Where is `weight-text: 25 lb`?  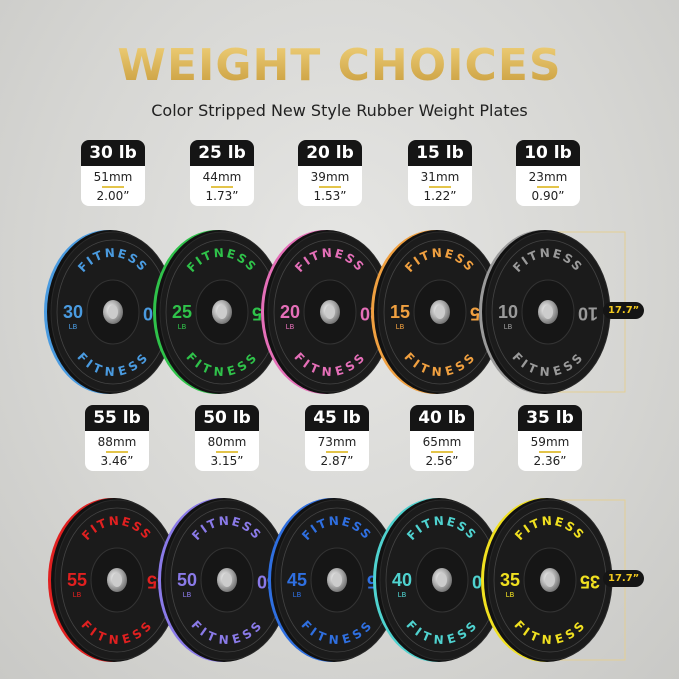 weight-text: 25 lb is located at coordinates (222, 153).